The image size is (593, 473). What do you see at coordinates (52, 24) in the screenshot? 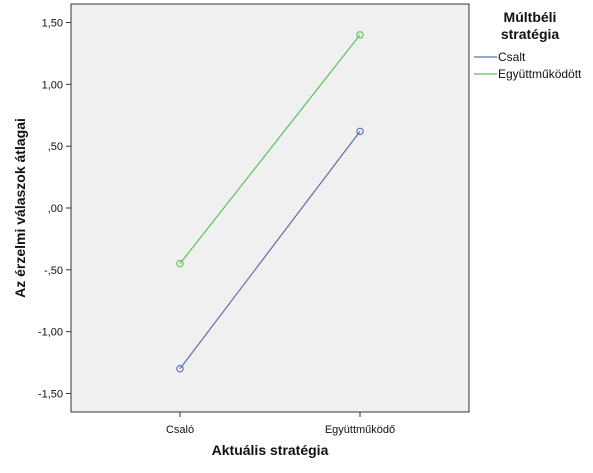
I see `y-tick-label: 1,50` at bounding box center [52, 24].